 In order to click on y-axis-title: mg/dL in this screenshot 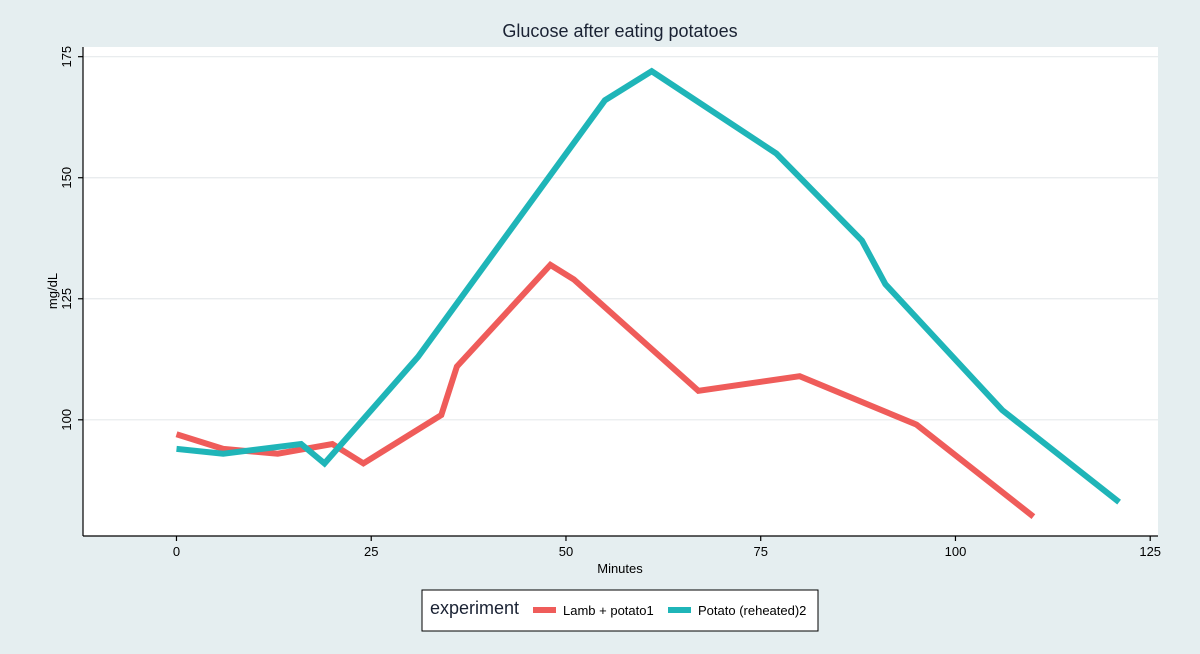, I will do `click(52, 291)`.